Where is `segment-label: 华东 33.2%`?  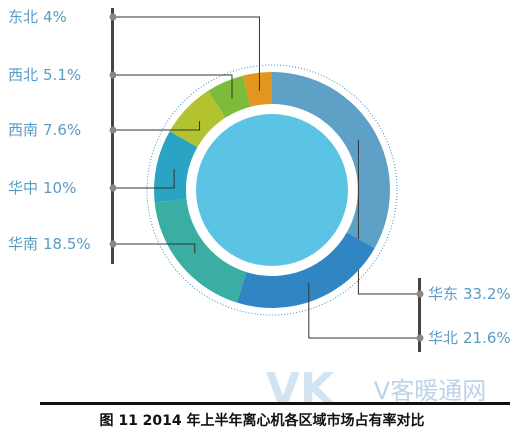 segment-label: 华东 33.2% is located at coordinates (469, 294).